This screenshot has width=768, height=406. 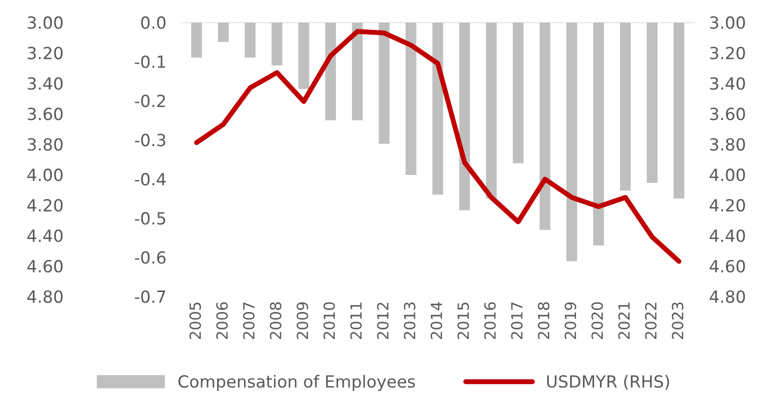 I want to click on x-tick-label: 2010, so click(x=329, y=321).